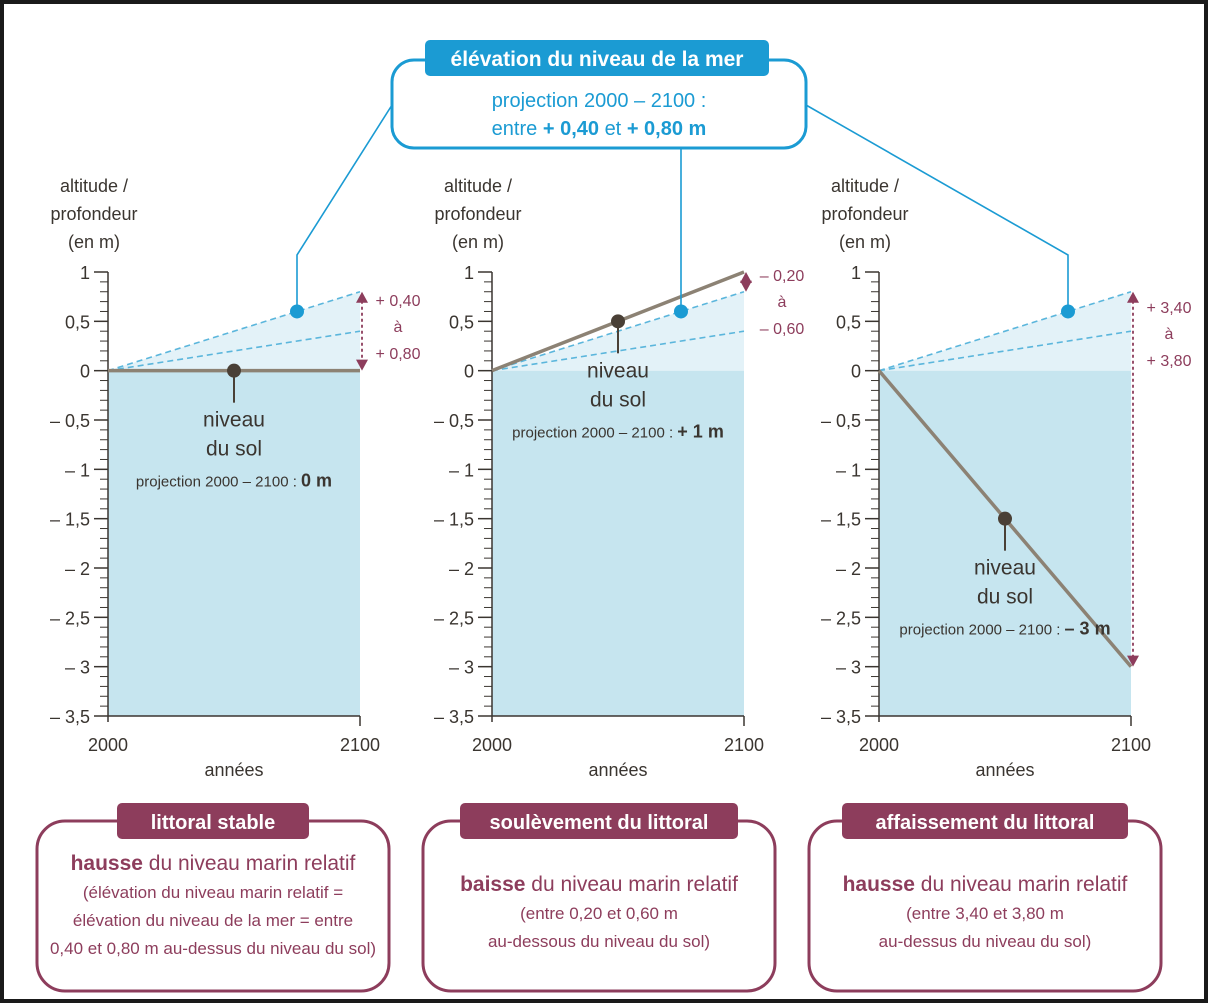 The image size is (1208, 1003). I want to click on panel-title: soulèvement du littoral, so click(599, 823).